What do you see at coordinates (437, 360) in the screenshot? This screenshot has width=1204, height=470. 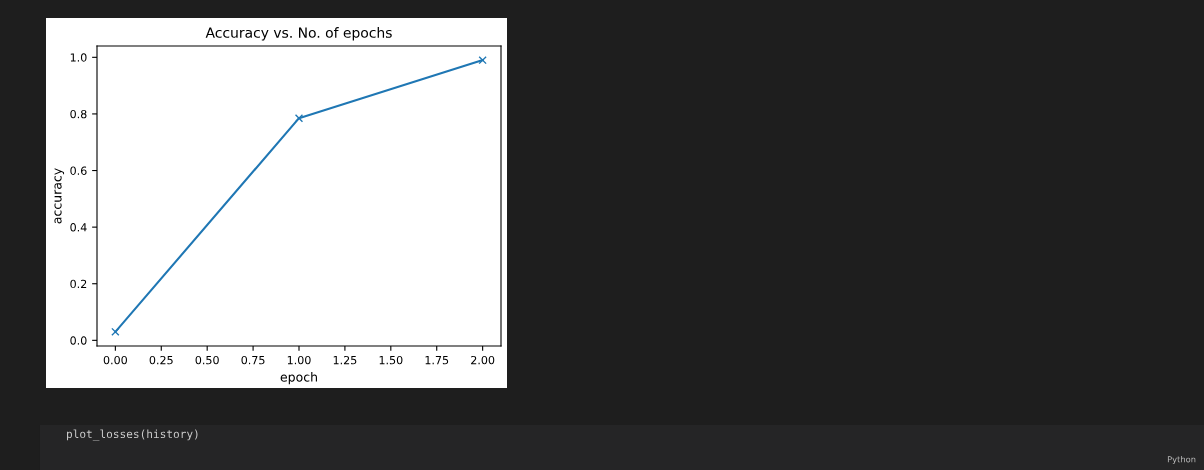 I see `x-tick-label: 1.75` at bounding box center [437, 360].